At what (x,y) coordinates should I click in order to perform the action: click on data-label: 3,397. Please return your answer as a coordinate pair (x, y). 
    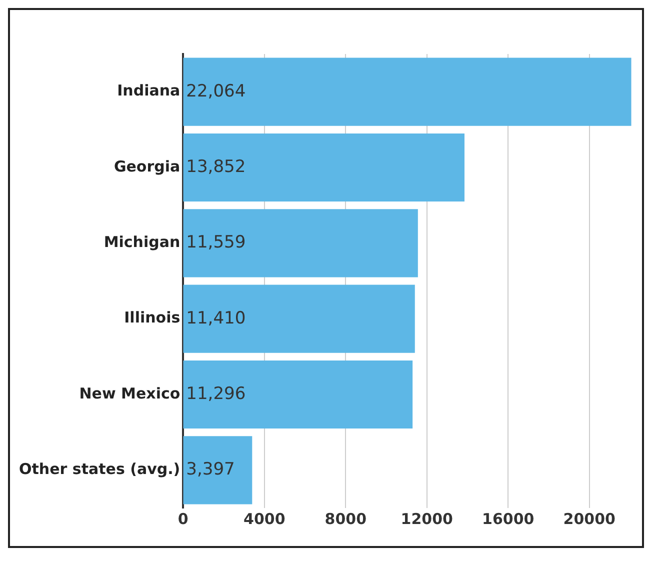
    Looking at the image, I should click on (210, 470).